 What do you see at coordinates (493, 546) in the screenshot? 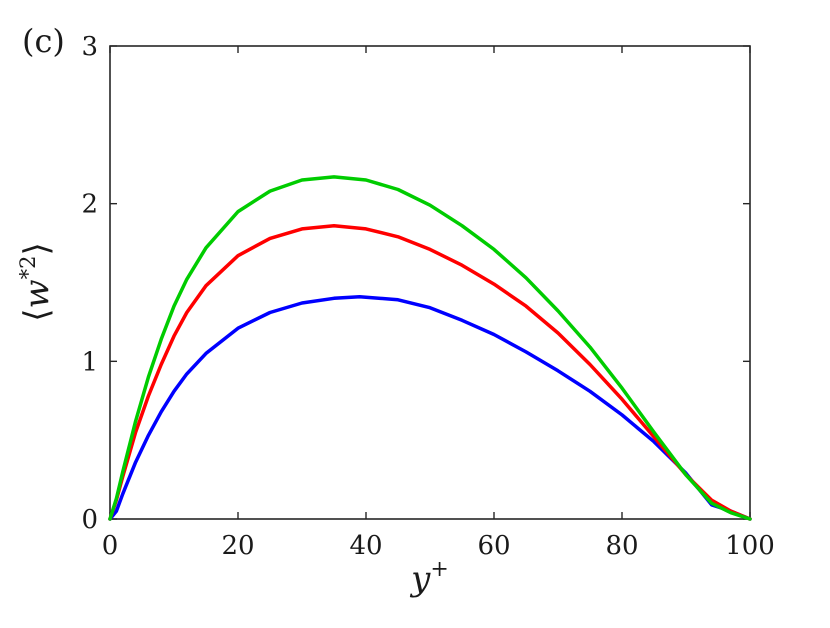
I see `x-tick-label-3: 60` at bounding box center [493, 546].